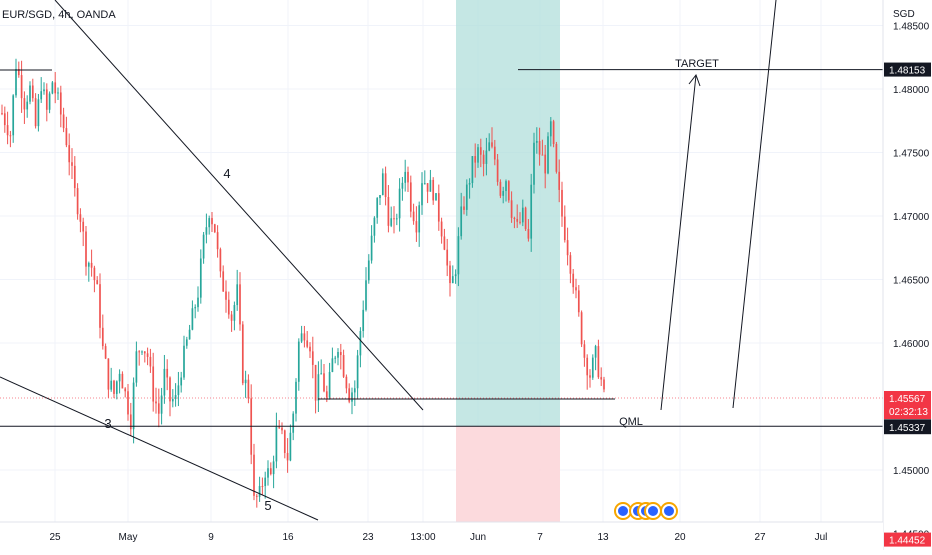  I want to click on qml-lower-badge: 1.45337, so click(907, 427).